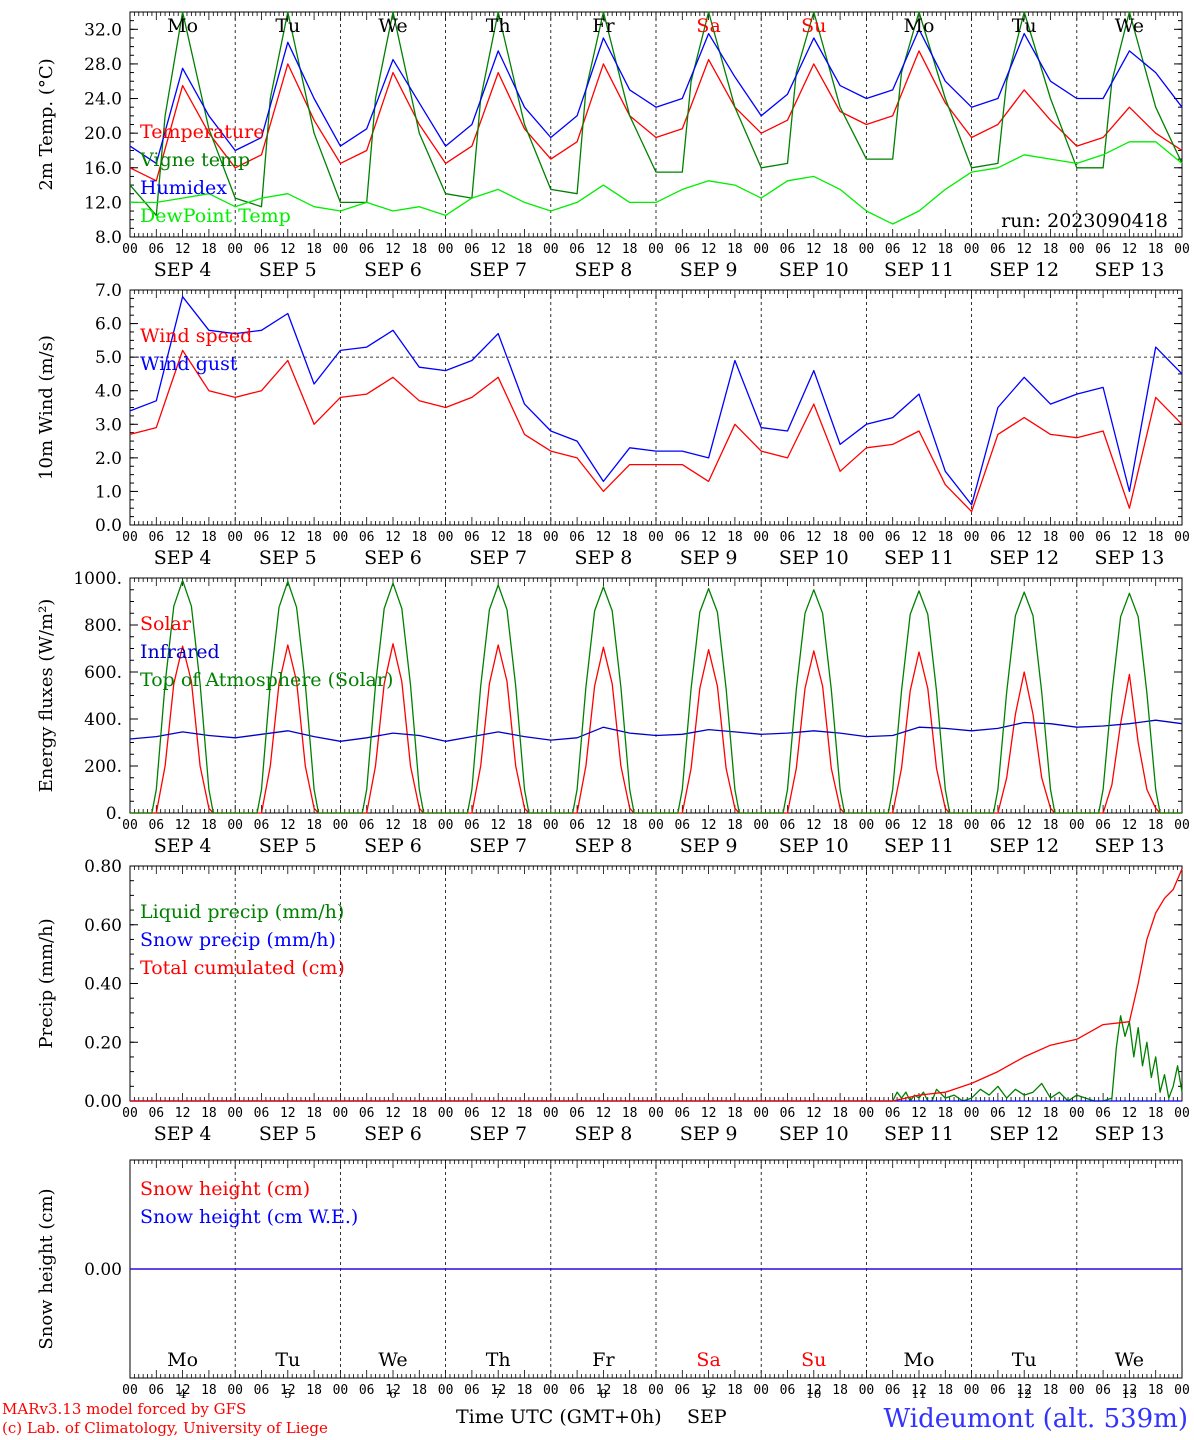 The height and width of the screenshot is (1440, 1194). I want to click on y-tick-label: 1.0, so click(108, 492).